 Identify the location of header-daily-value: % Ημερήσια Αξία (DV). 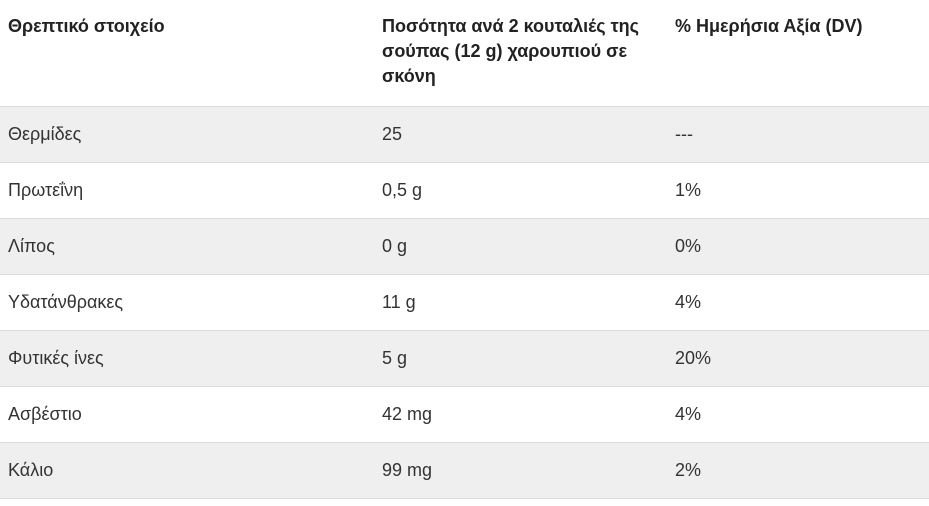
(769, 26).